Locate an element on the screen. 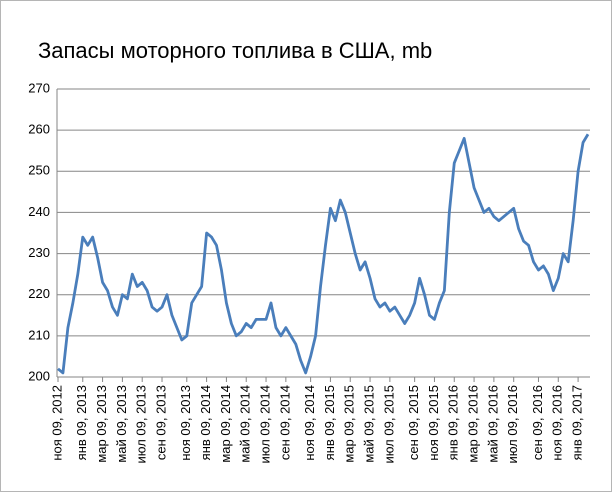 This screenshot has width=612, height=492. x-tick-label: май 09, 2016 is located at coordinates (492, 424).